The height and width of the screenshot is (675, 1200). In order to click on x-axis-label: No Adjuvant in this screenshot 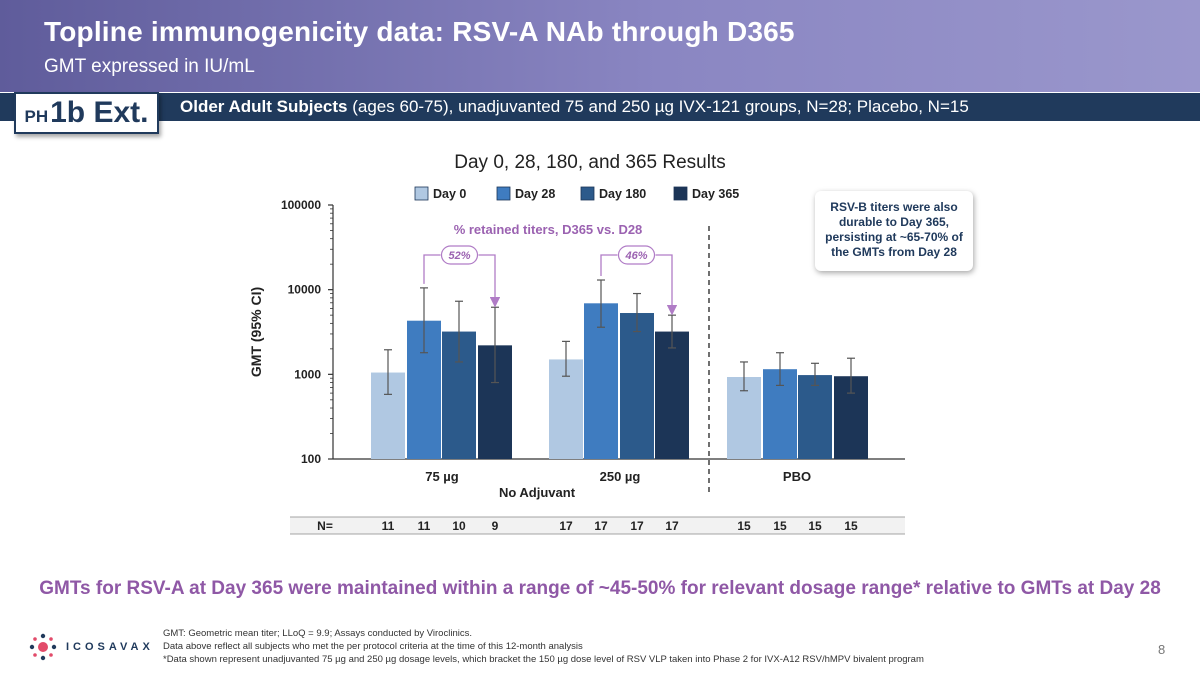, I will do `click(537, 492)`.